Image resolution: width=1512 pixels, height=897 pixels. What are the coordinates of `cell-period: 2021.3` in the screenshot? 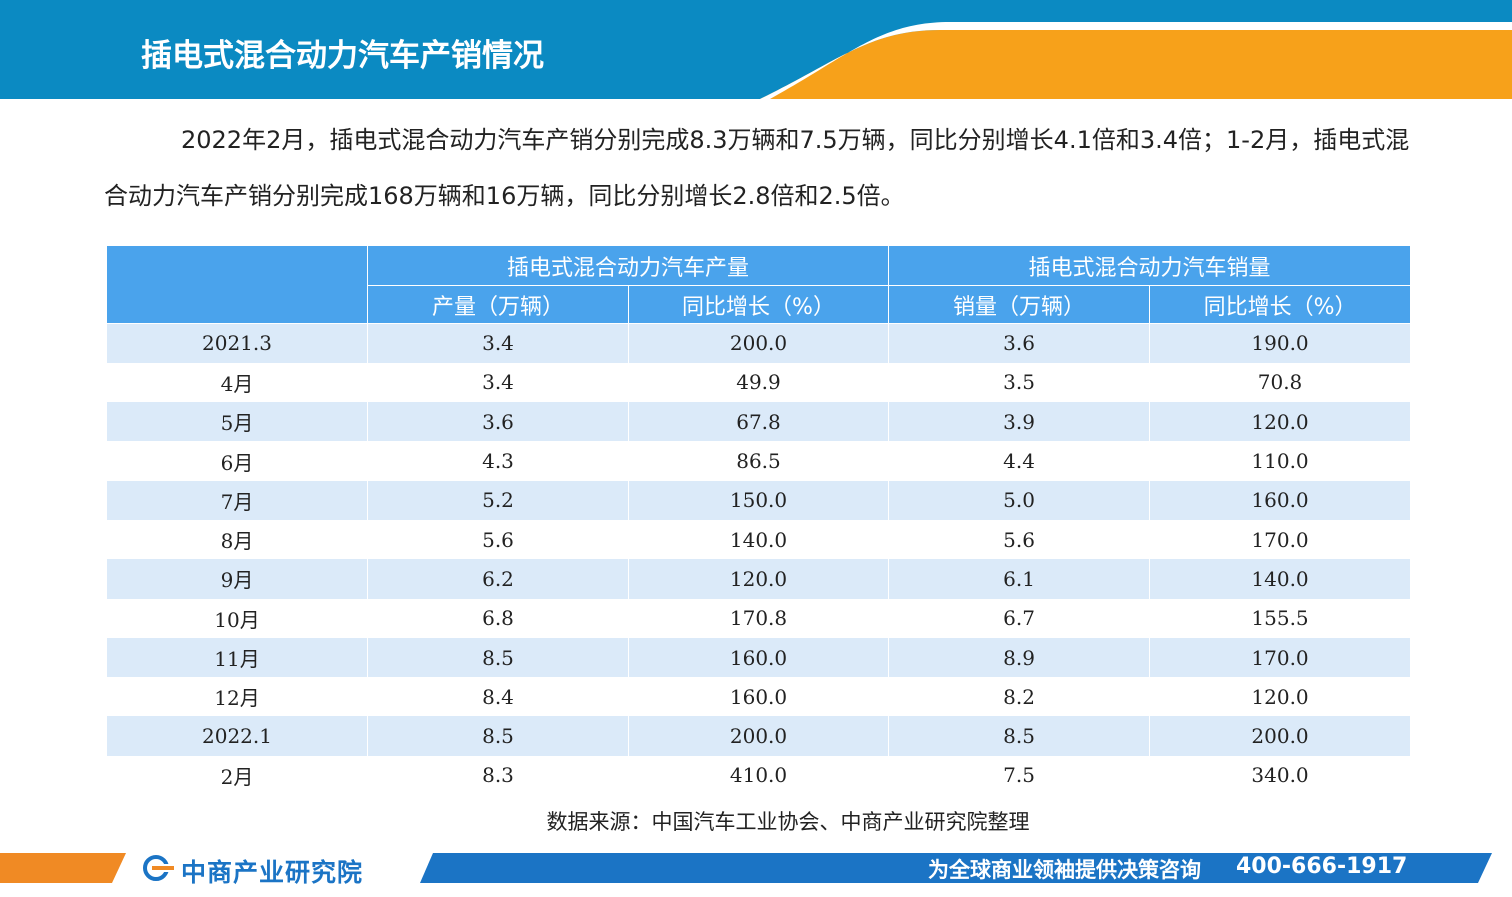 It's located at (237, 343).